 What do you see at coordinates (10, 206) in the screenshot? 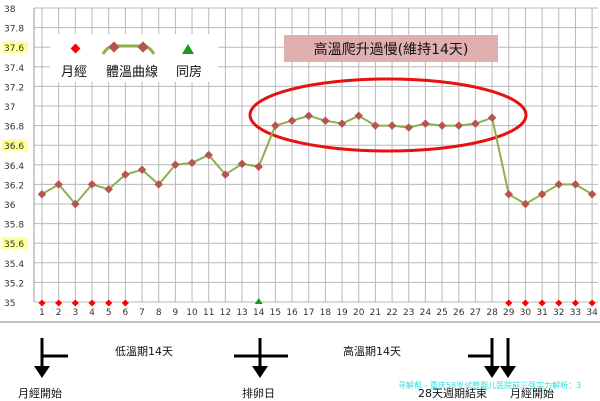
I see `y-tick-label: 36` at bounding box center [10, 206].